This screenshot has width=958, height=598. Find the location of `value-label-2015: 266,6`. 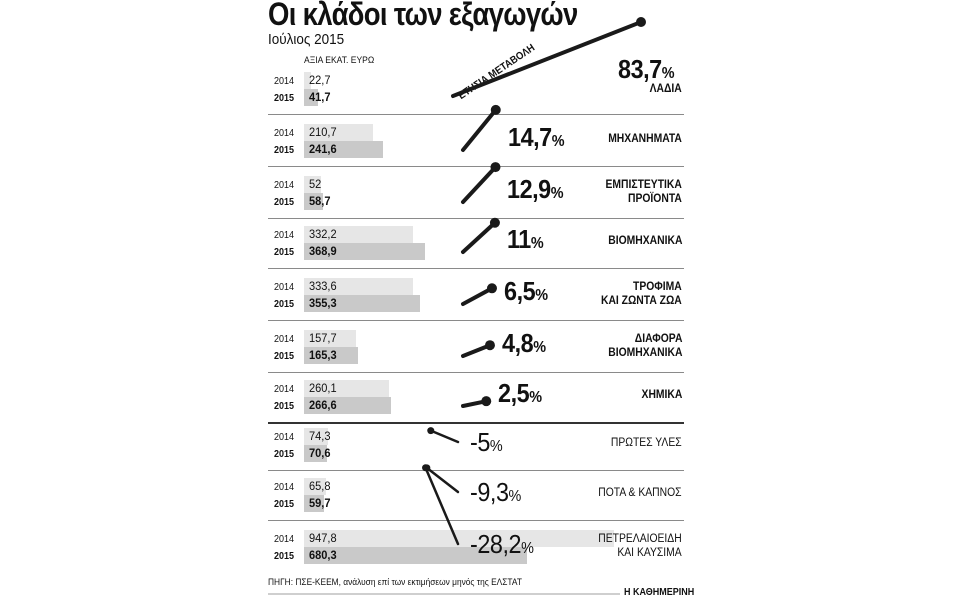

value-label-2015: 266,6 is located at coordinates (323, 405).